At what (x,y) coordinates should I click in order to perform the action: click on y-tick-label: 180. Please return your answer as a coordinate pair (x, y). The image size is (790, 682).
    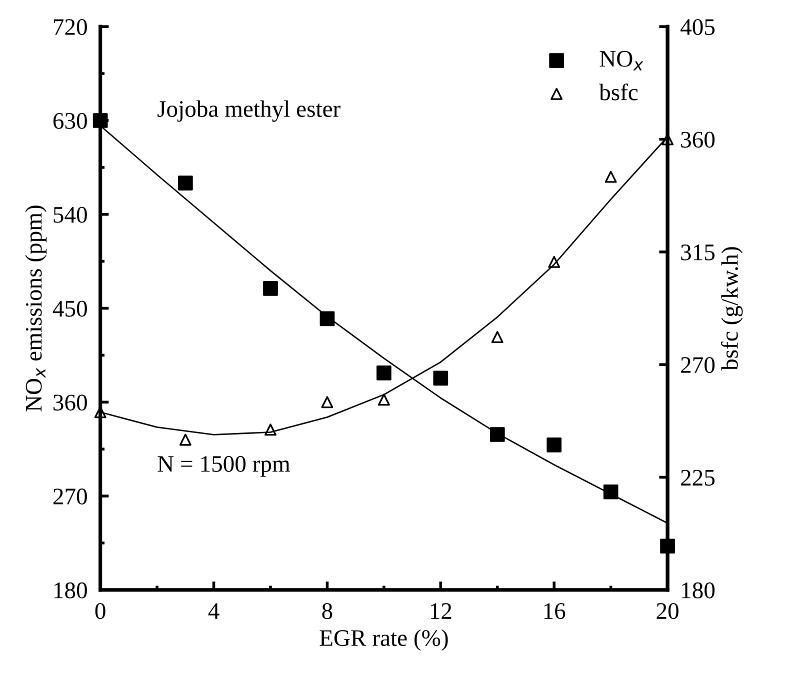
    Looking at the image, I should click on (70, 590).